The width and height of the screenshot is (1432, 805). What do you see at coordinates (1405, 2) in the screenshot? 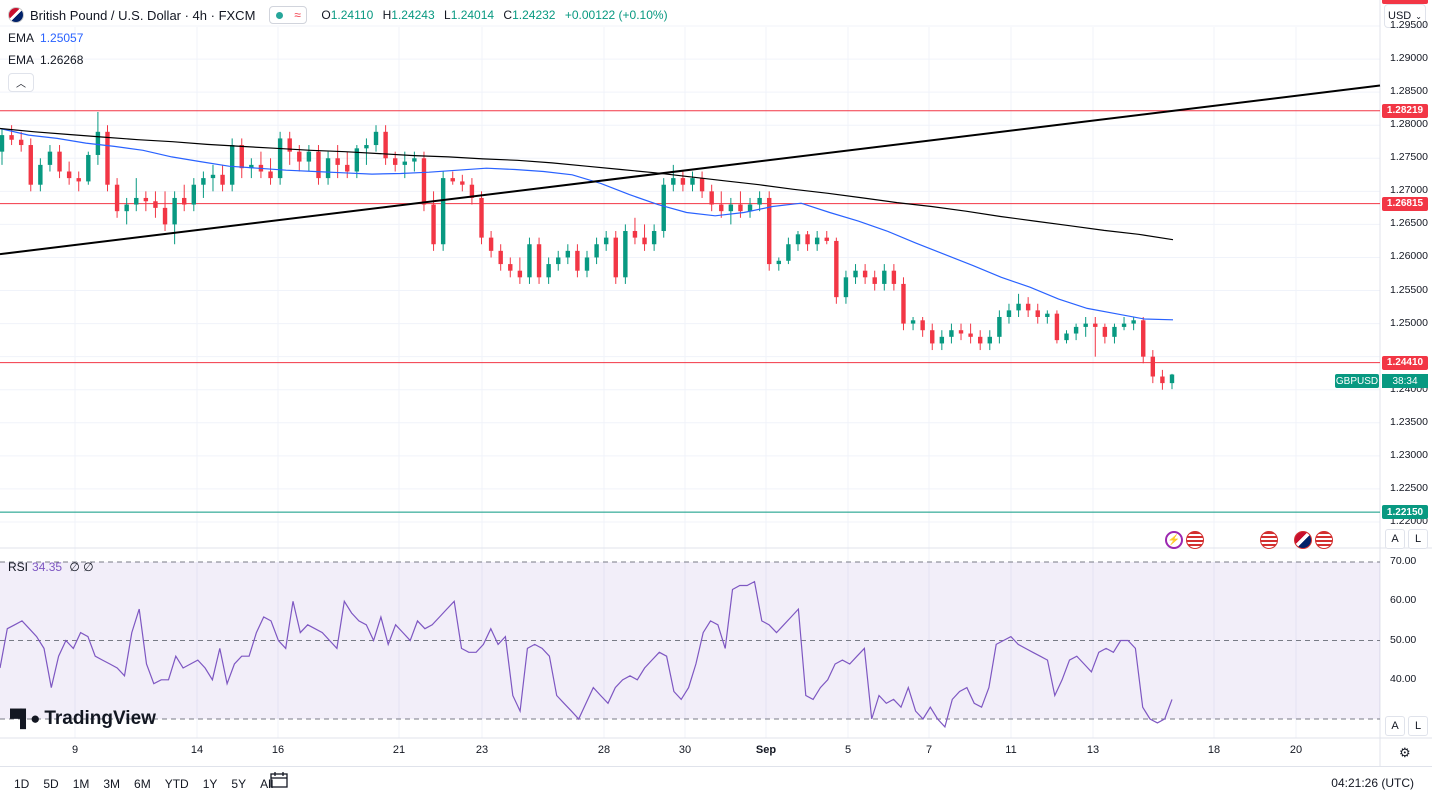
I see `price-level-label: 1.29941` at bounding box center [1405, 2].